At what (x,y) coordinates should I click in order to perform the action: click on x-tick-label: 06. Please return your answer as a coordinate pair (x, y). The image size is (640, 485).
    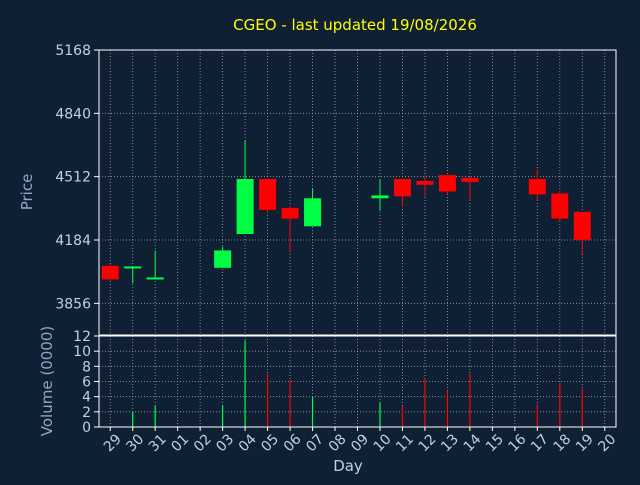
    Looking at the image, I should click on (293, 443).